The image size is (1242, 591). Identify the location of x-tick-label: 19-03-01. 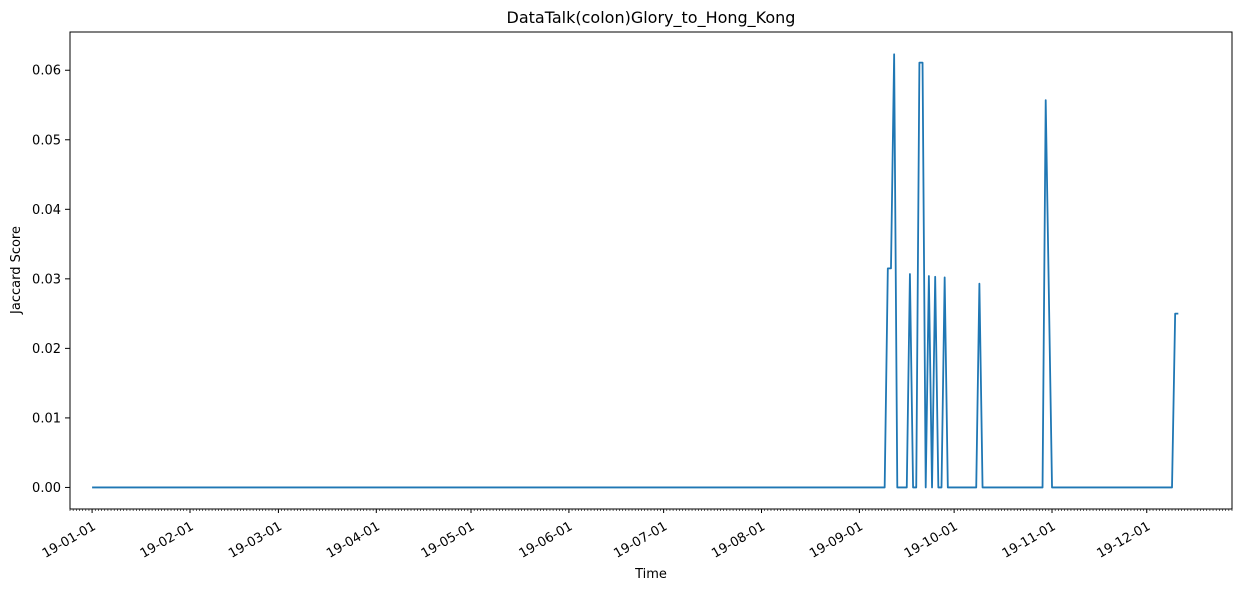
(255, 540).